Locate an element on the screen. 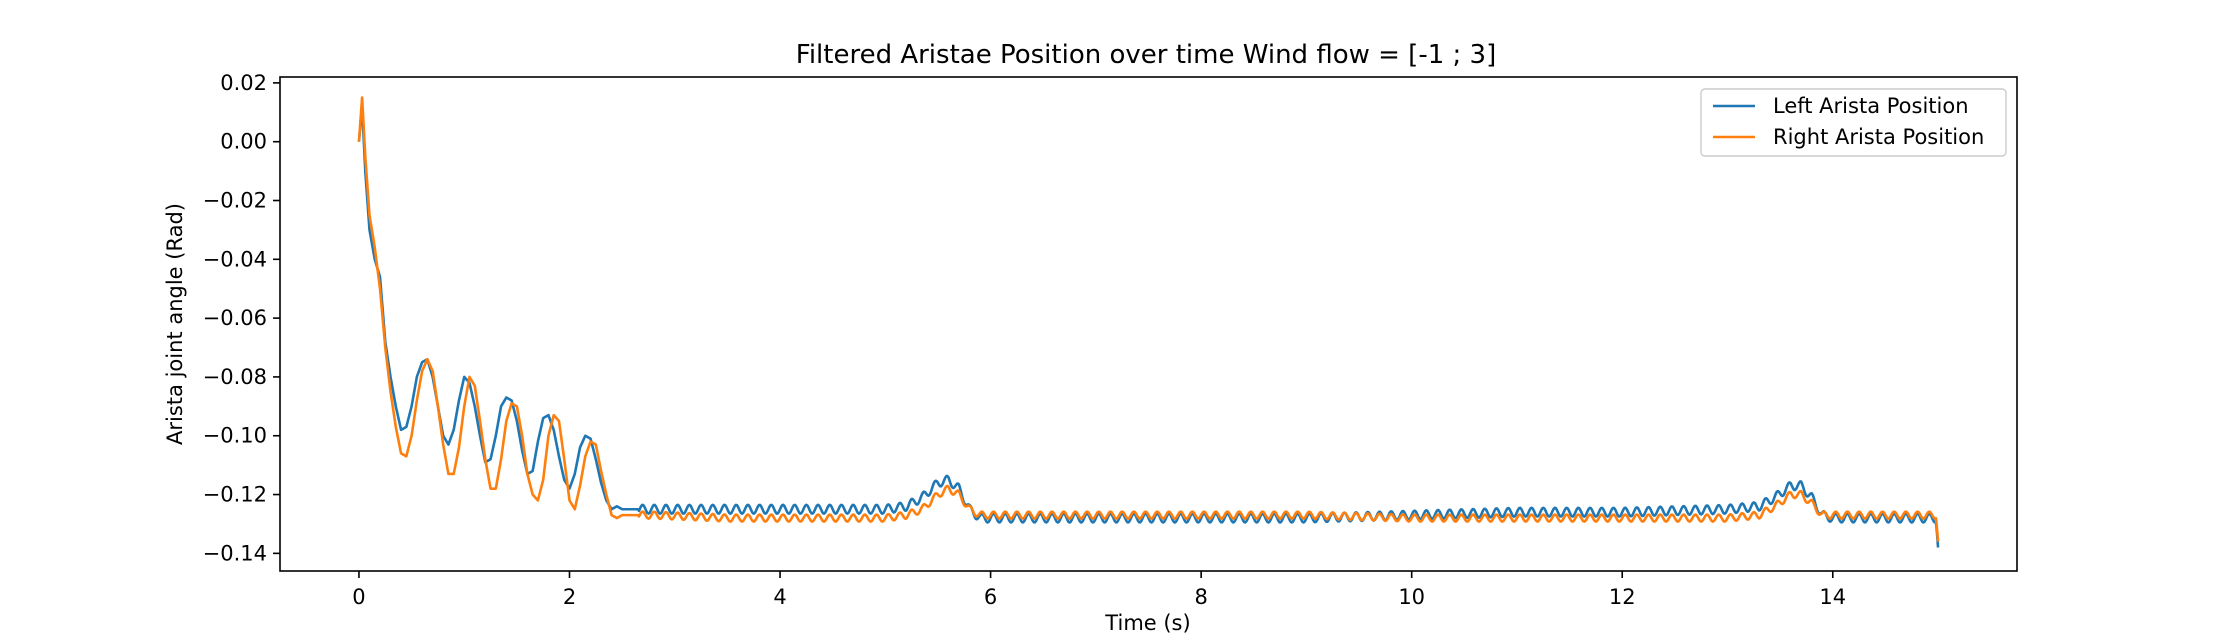 Image resolution: width=2240 pixels, height=640 pixels. x-tick-label: 0 is located at coordinates (358, 597).